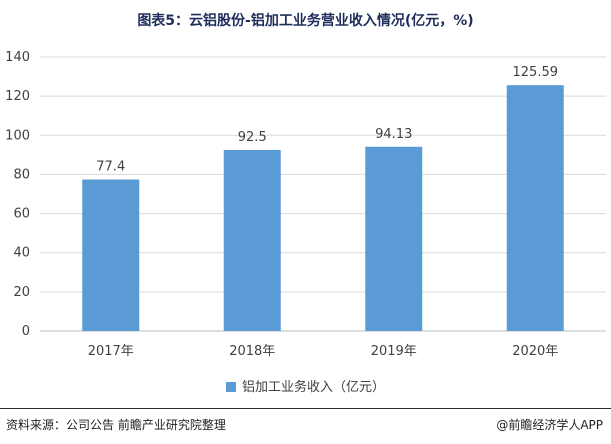  I want to click on y-tick-label: 80, so click(21, 174).